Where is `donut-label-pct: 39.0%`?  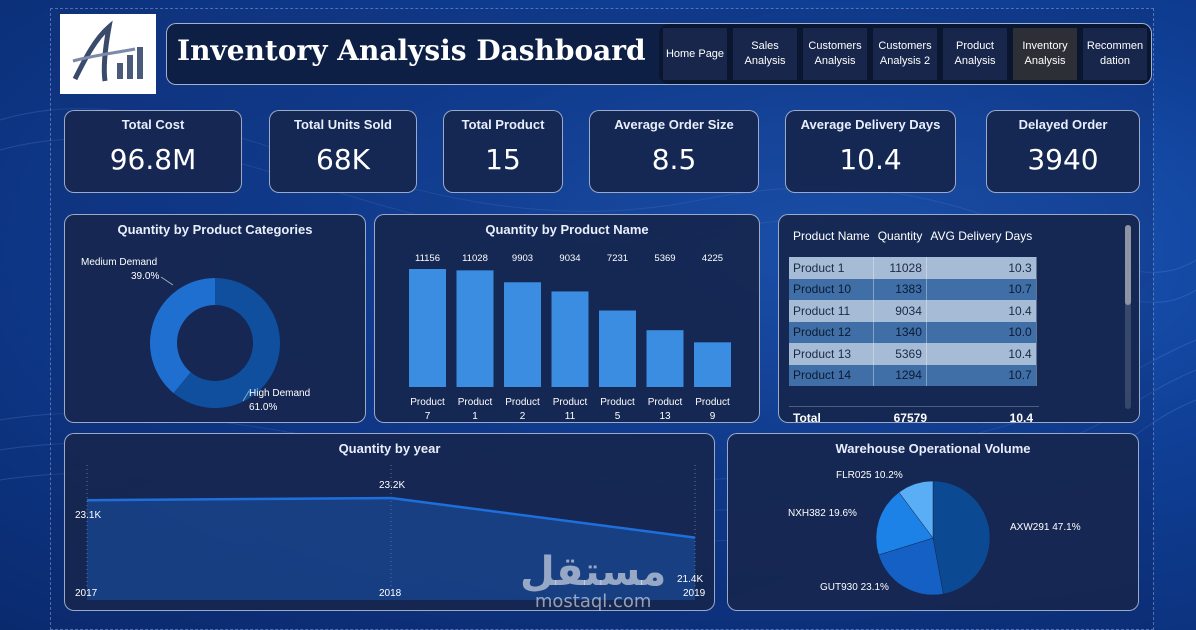 donut-label-pct: 39.0% is located at coordinates (145, 276).